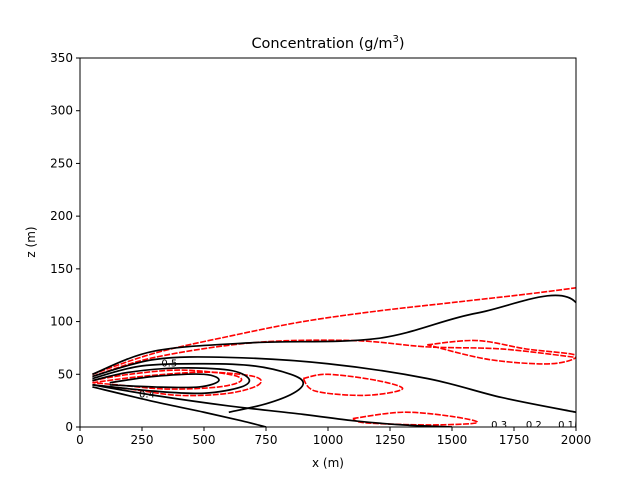 This screenshot has width=640, height=484. Describe the element at coordinates (534, 425) in the screenshot. I see `contour-label-3: 0.2` at that location.